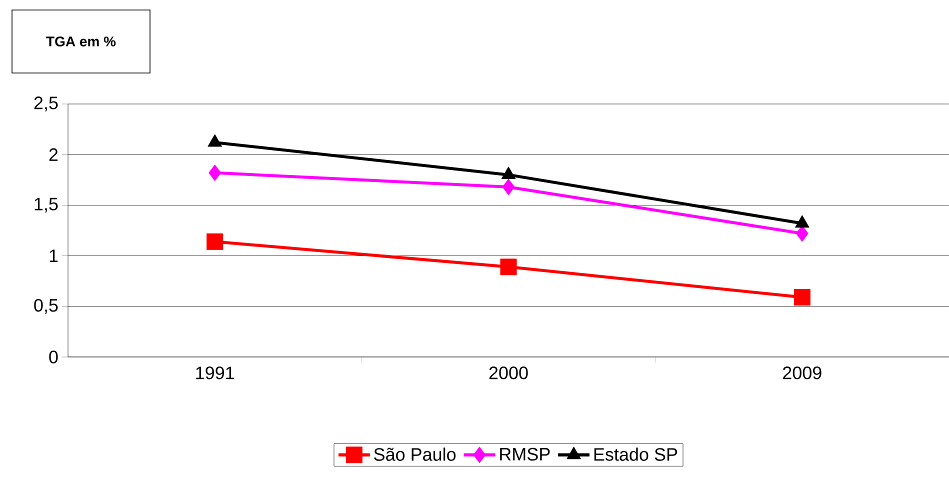 This screenshot has height=478, width=949. I want to click on x-tick-label: 1991, so click(215, 373).